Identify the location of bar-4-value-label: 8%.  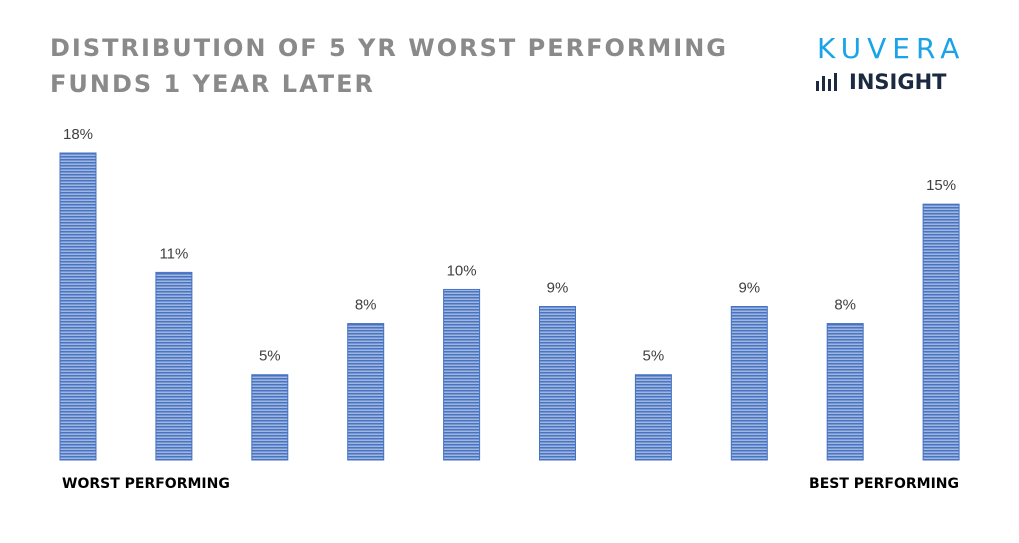
(366, 305).